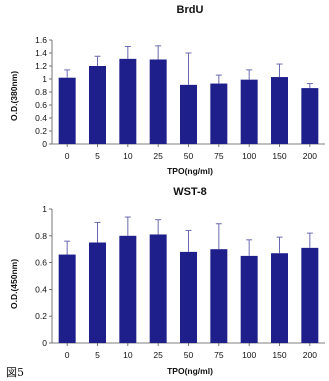 The image size is (329, 381). What do you see at coordinates (67, 156) in the screenshot?
I see `brdu-x-tick-label: 0` at bounding box center [67, 156].